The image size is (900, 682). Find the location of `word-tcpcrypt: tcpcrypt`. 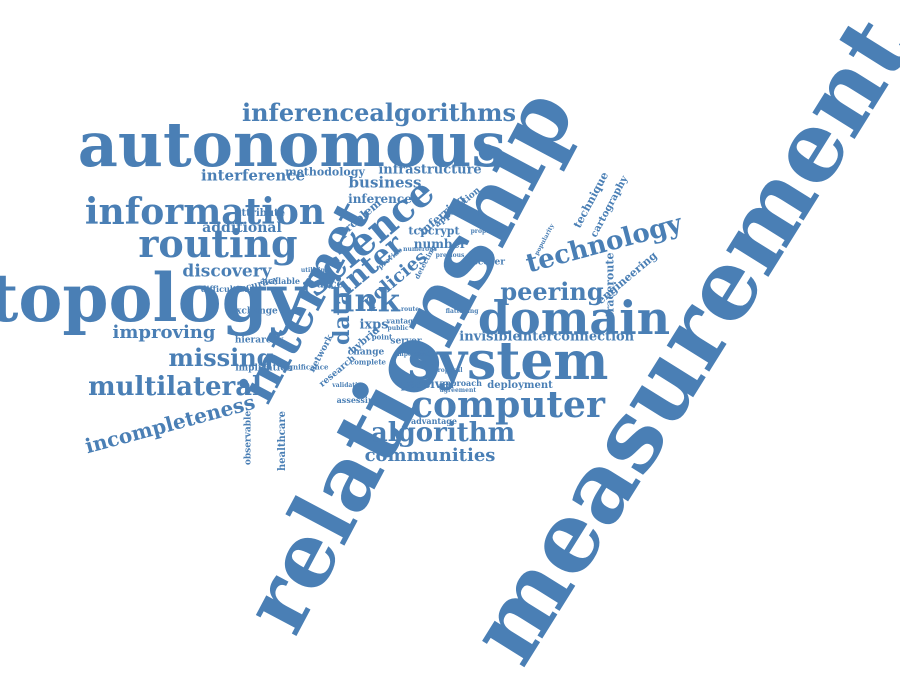

word-tcpcrypt: tcpcrypt is located at coordinates (434, 231).